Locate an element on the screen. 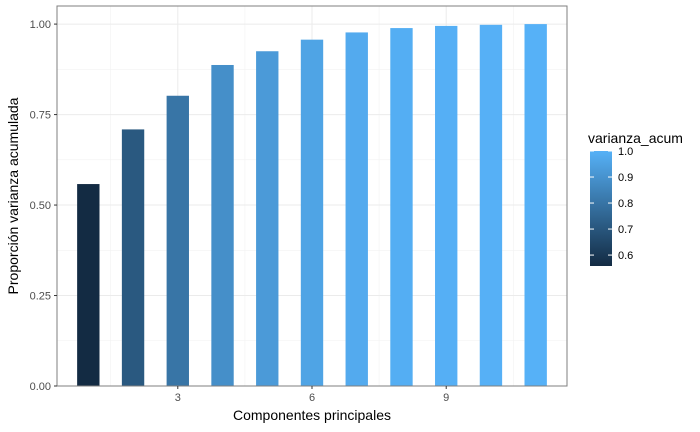 This screenshot has height=432, width=700. legend-ticks: 1.0 0.9 0.8 0.7 0.6 is located at coordinates (611, 204).